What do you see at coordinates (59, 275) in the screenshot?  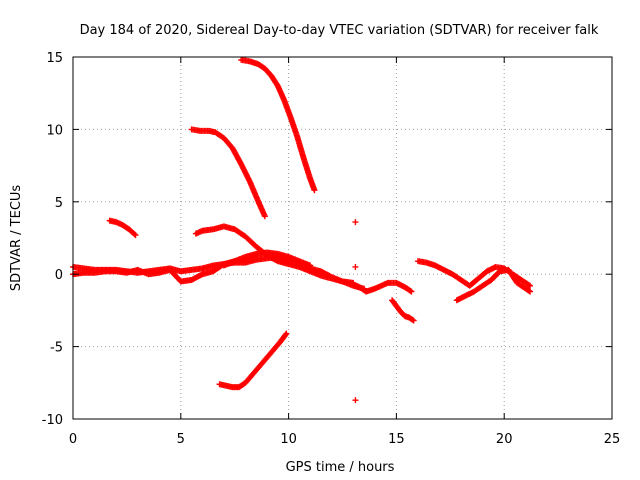 I see `y-tick-label: 0` at bounding box center [59, 275].